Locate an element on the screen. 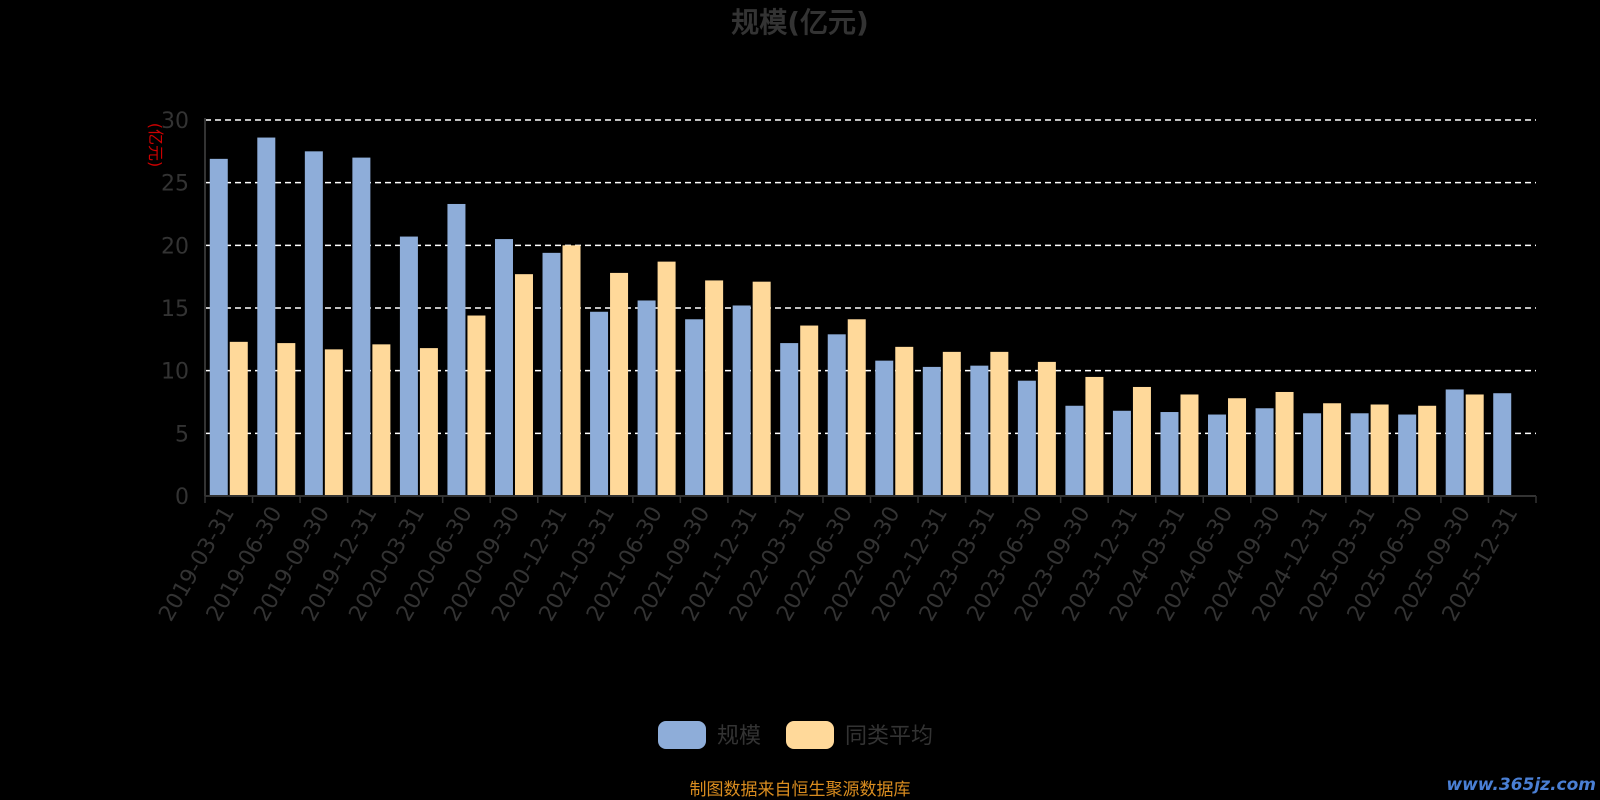 This screenshot has height=800, width=1600. legend-label: 规模 is located at coordinates (739, 736).